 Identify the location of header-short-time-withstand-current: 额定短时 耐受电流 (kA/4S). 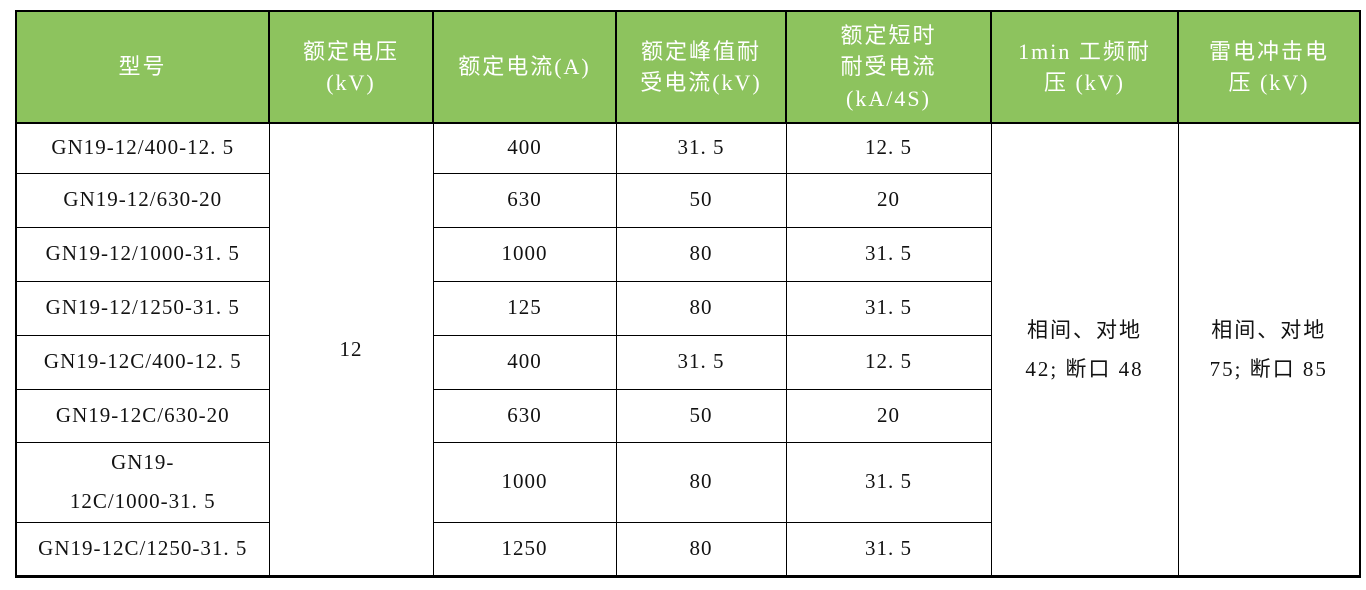
(888, 67).